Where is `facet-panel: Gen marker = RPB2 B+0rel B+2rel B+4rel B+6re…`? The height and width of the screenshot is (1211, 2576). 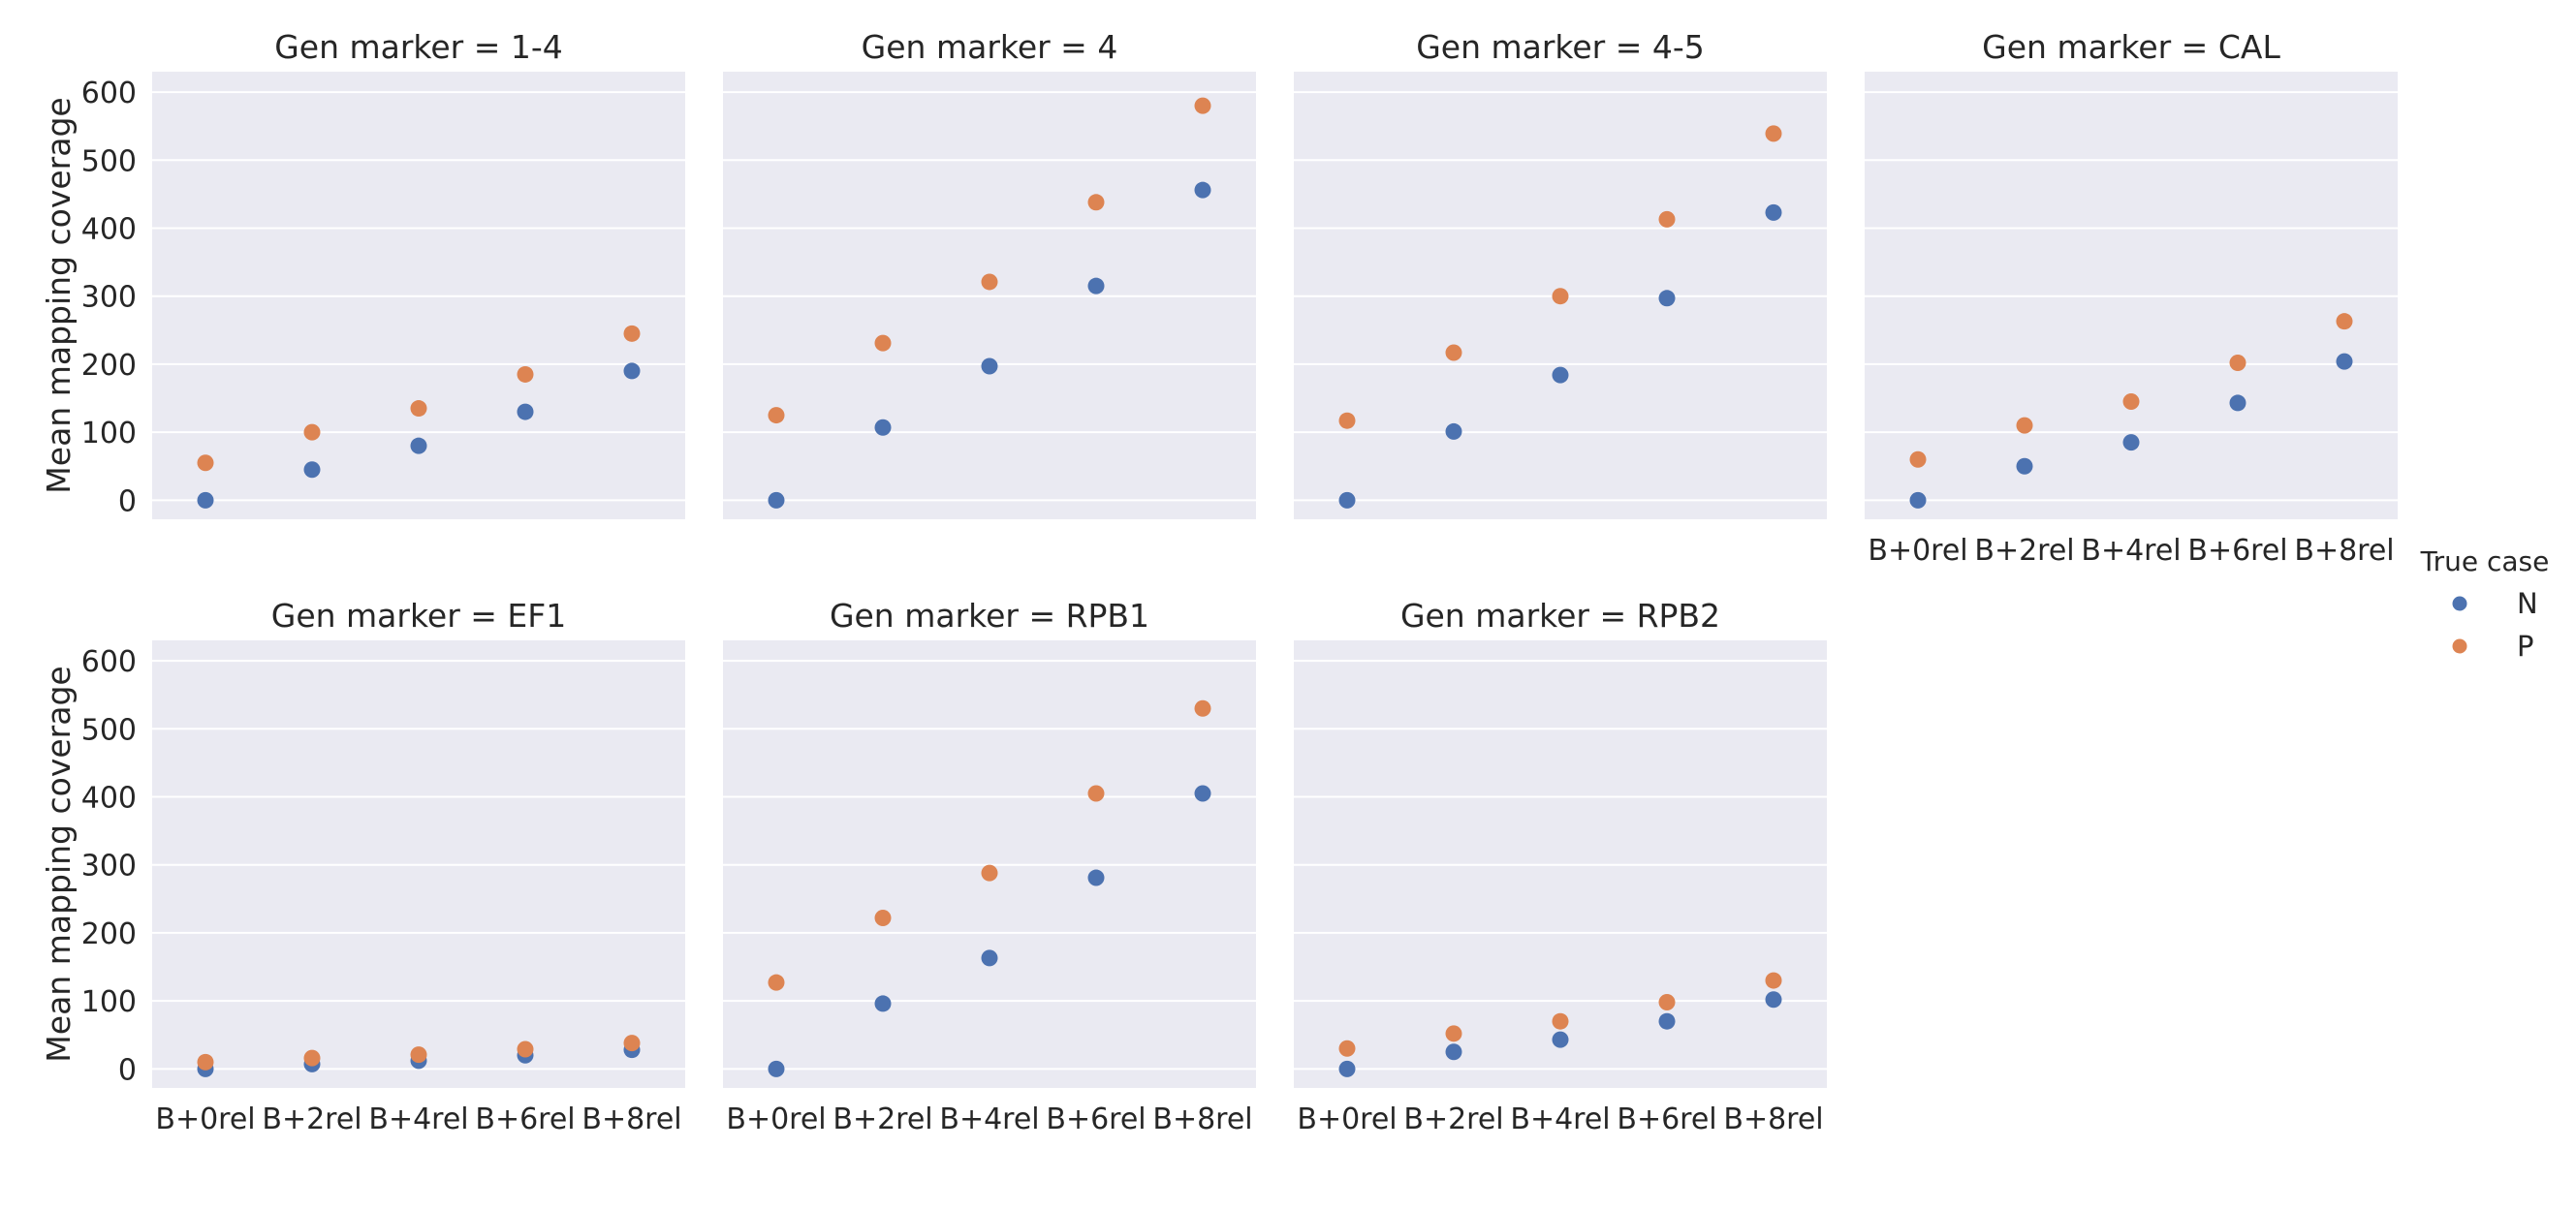
facet-panel: Gen marker = RPB2 B+0rel B+2rel B+4rel B+6re… is located at coordinates (1560, 866).